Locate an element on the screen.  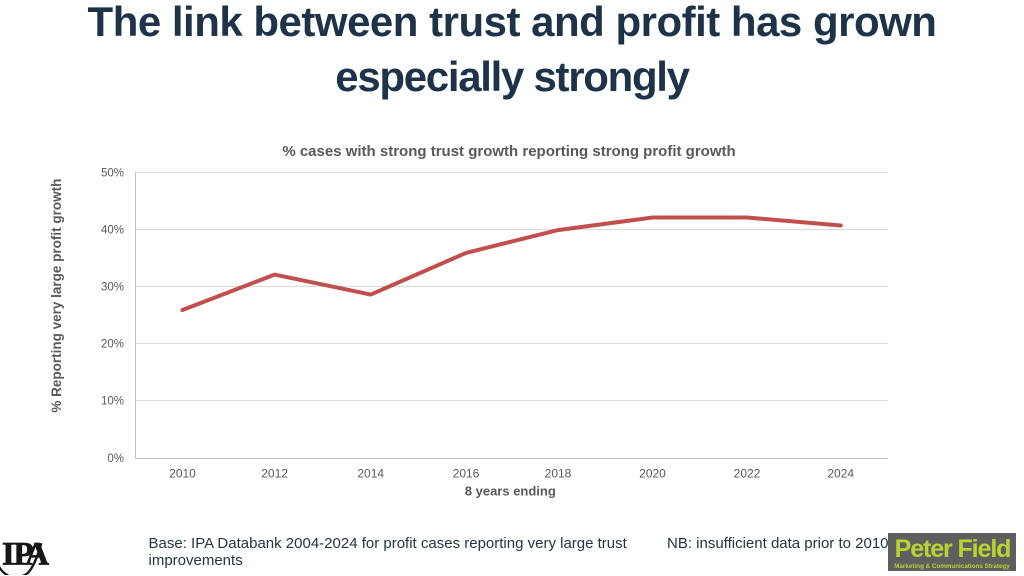
svg-text: 40% is located at coordinates (112, 231).